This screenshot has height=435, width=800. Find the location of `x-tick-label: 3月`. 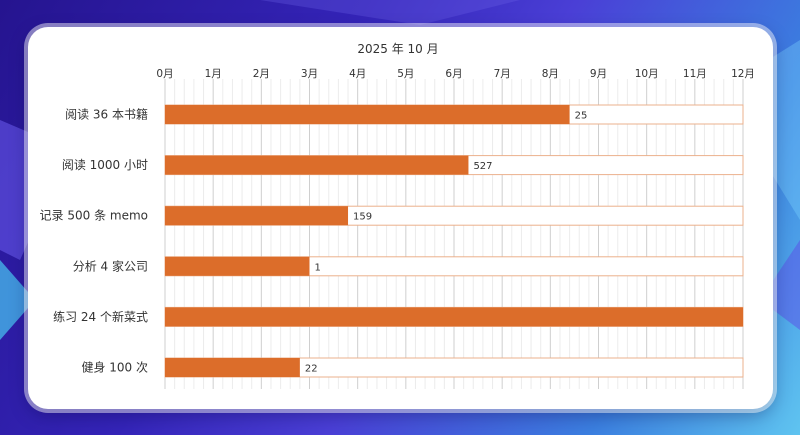

x-tick-label: 3月 is located at coordinates (309, 74).